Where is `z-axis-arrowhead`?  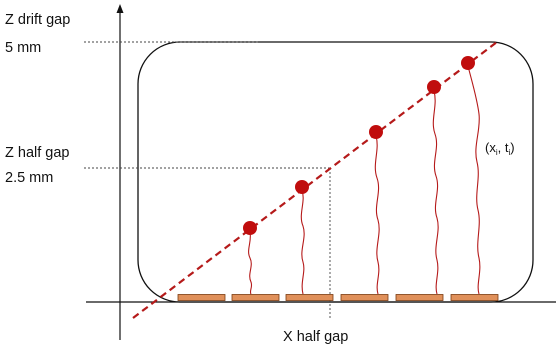 z-axis-arrowhead is located at coordinates (120, 8).